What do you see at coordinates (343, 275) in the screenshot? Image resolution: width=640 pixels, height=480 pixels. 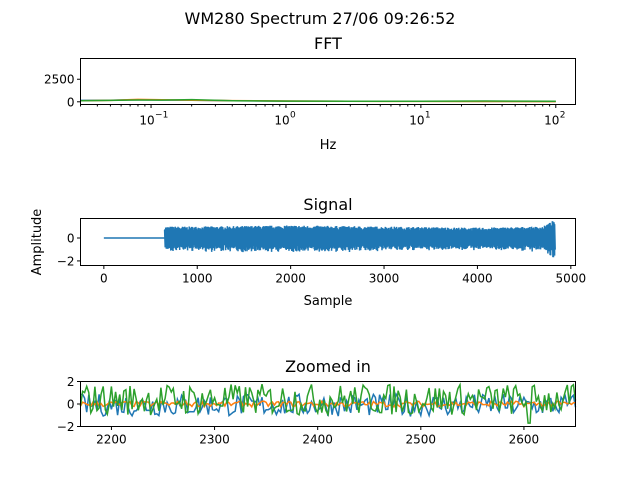 I see `signal-x-ticks: 0 1000 2000 3000 4000 5000` at bounding box center [343, 275].